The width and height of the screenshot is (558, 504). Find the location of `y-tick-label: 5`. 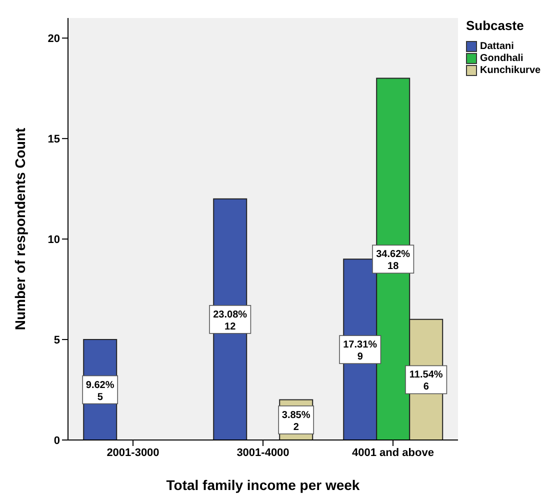

y-tick-label: 5 is located at coordinates (57, 340).